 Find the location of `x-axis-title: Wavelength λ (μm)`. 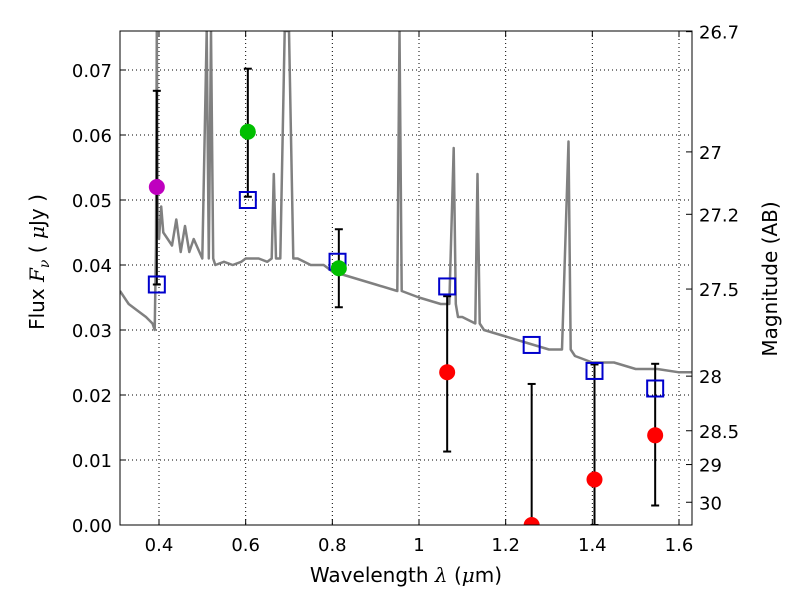

x-axis-title: Wavelength λ (μm) is located at coordinates (406, 575).